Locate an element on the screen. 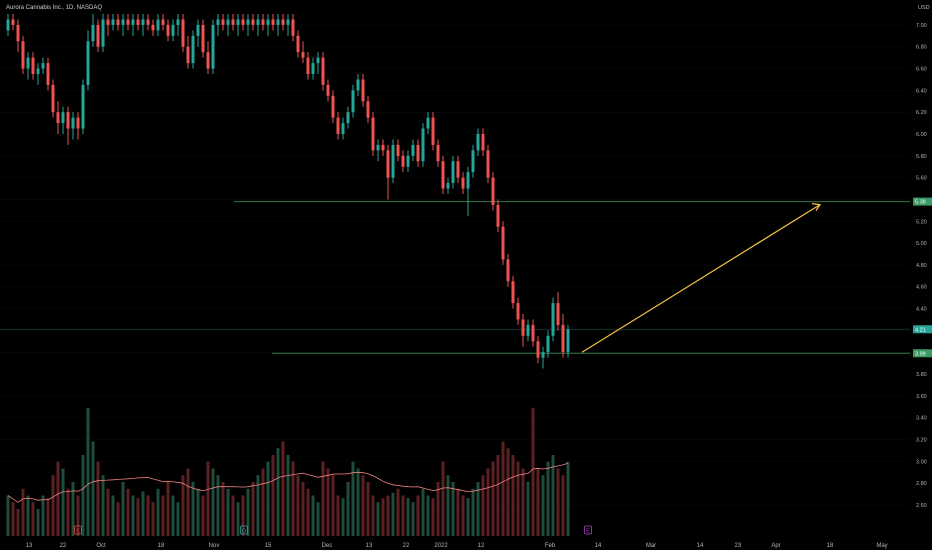  x-tick-label: 15 is located at coordinates (268, 546).